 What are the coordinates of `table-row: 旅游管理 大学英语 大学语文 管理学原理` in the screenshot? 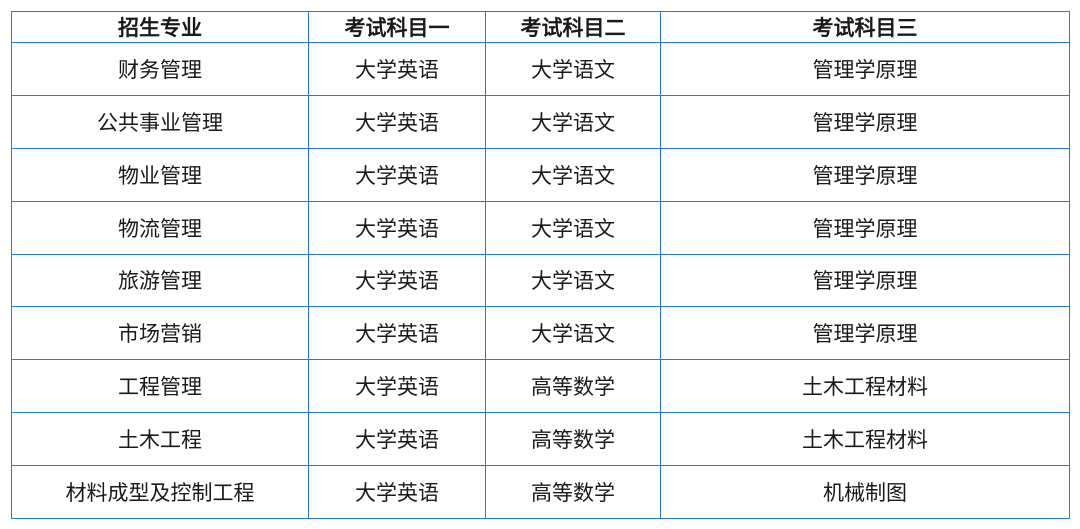 It's located at (540, 280).